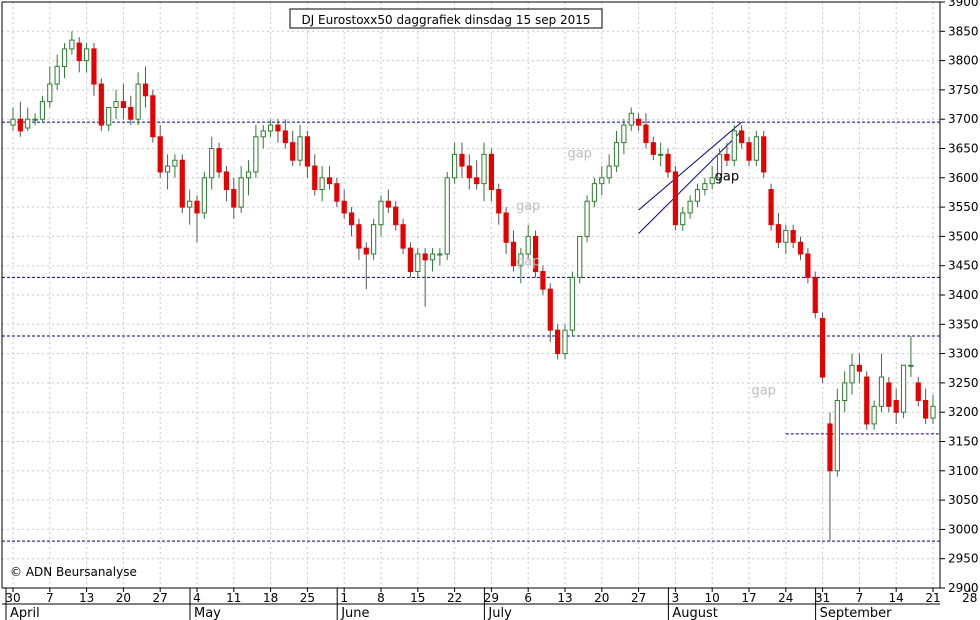  I want to click on y-tick-label: 3850, so click(963, 31).